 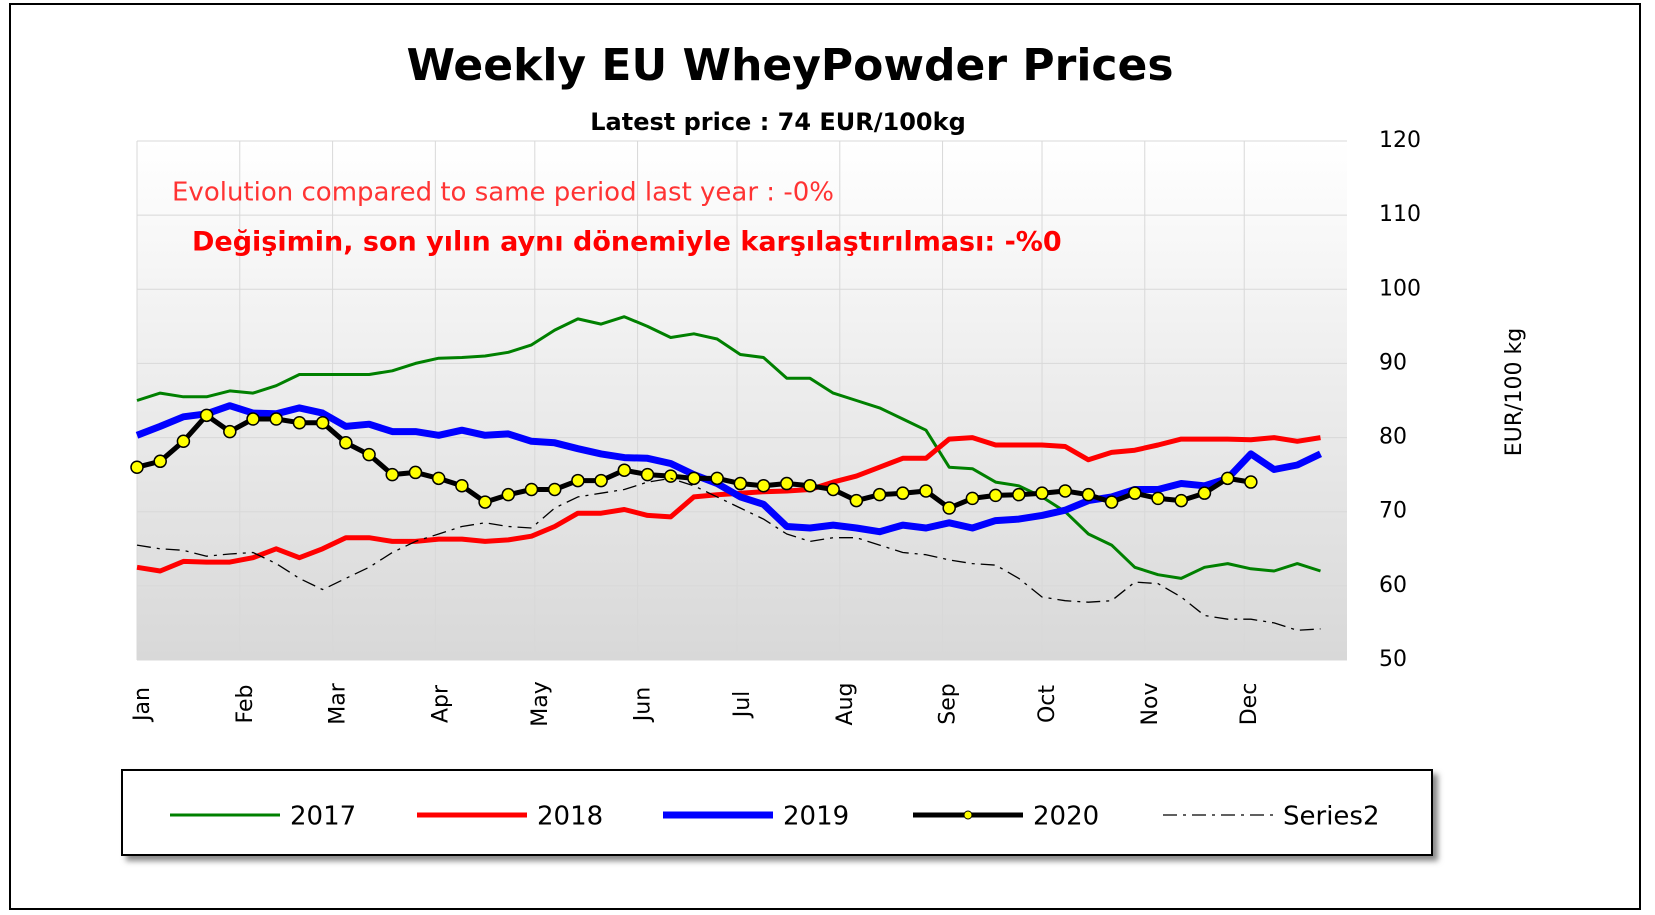 I want to click on y-tick-label: 50, so click(x=1393, y=659).